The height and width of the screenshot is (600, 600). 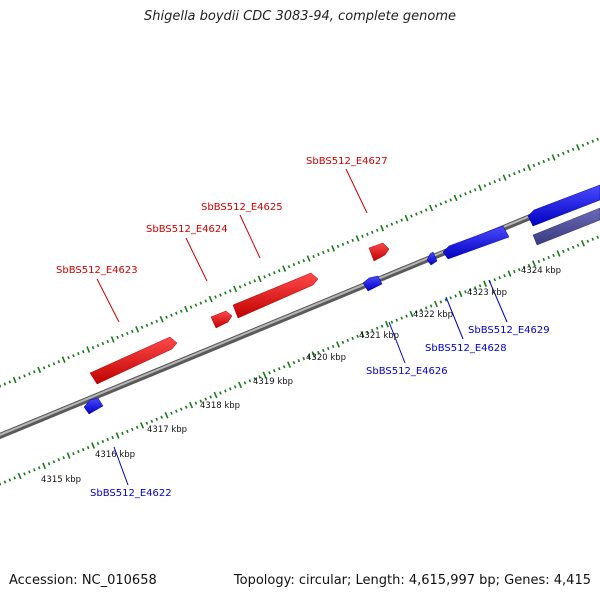 I want to click on gene-arrow-e4626, so click(x=372, y=283).